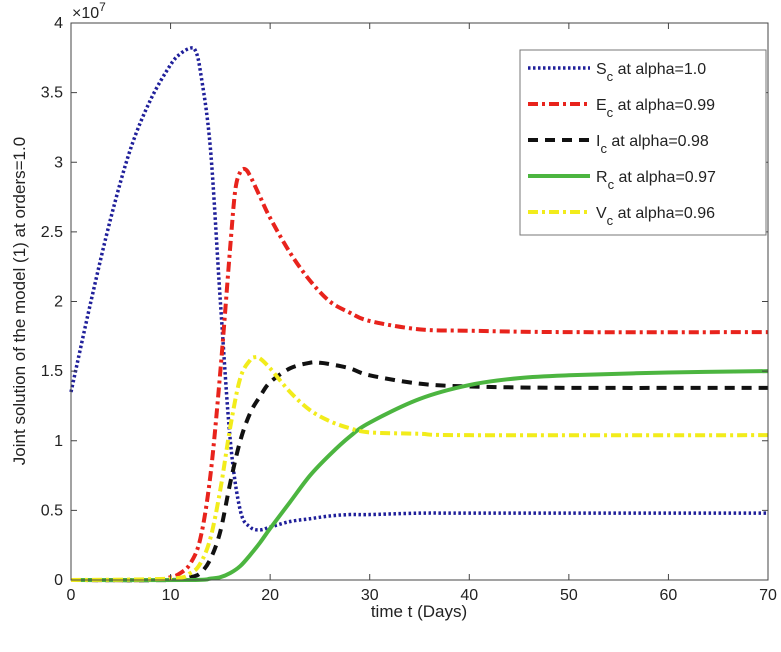  What do you see at coordinates (89, 11) in the screenshot?
I see `y-exponent-label: ×10⁷` at bounding box center [89, 11].